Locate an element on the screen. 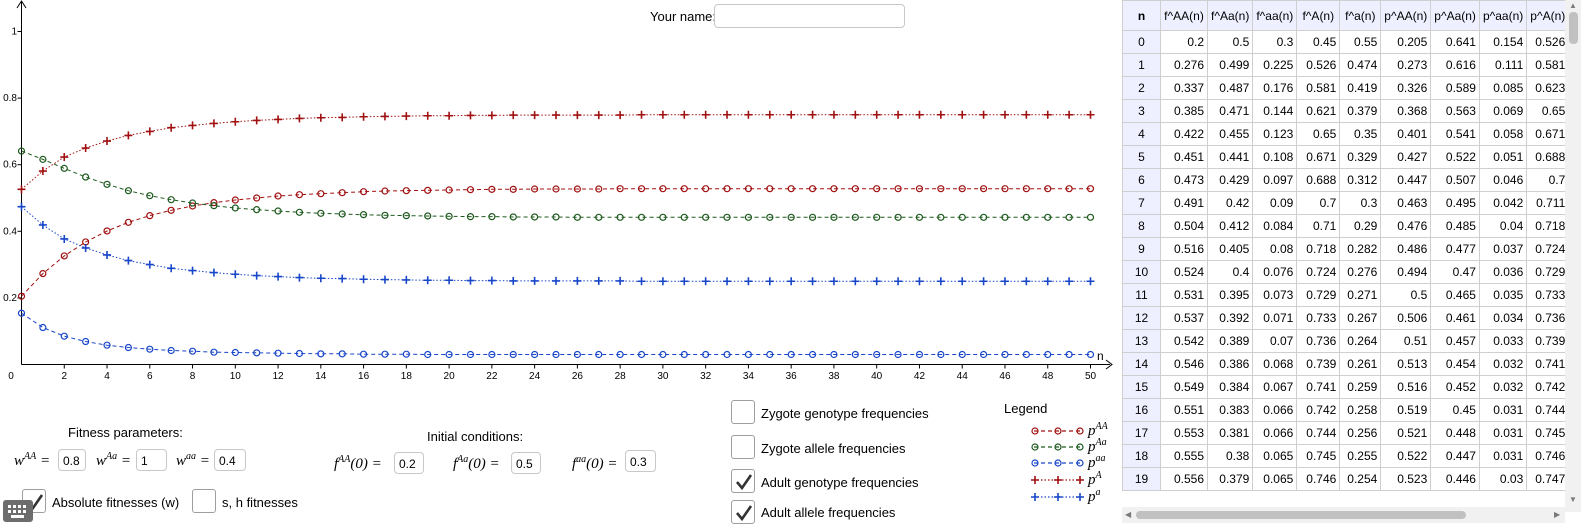 This screenshot has height=529, width=1581. table-cell: 0.495 is located at coordinates (1455, 203).